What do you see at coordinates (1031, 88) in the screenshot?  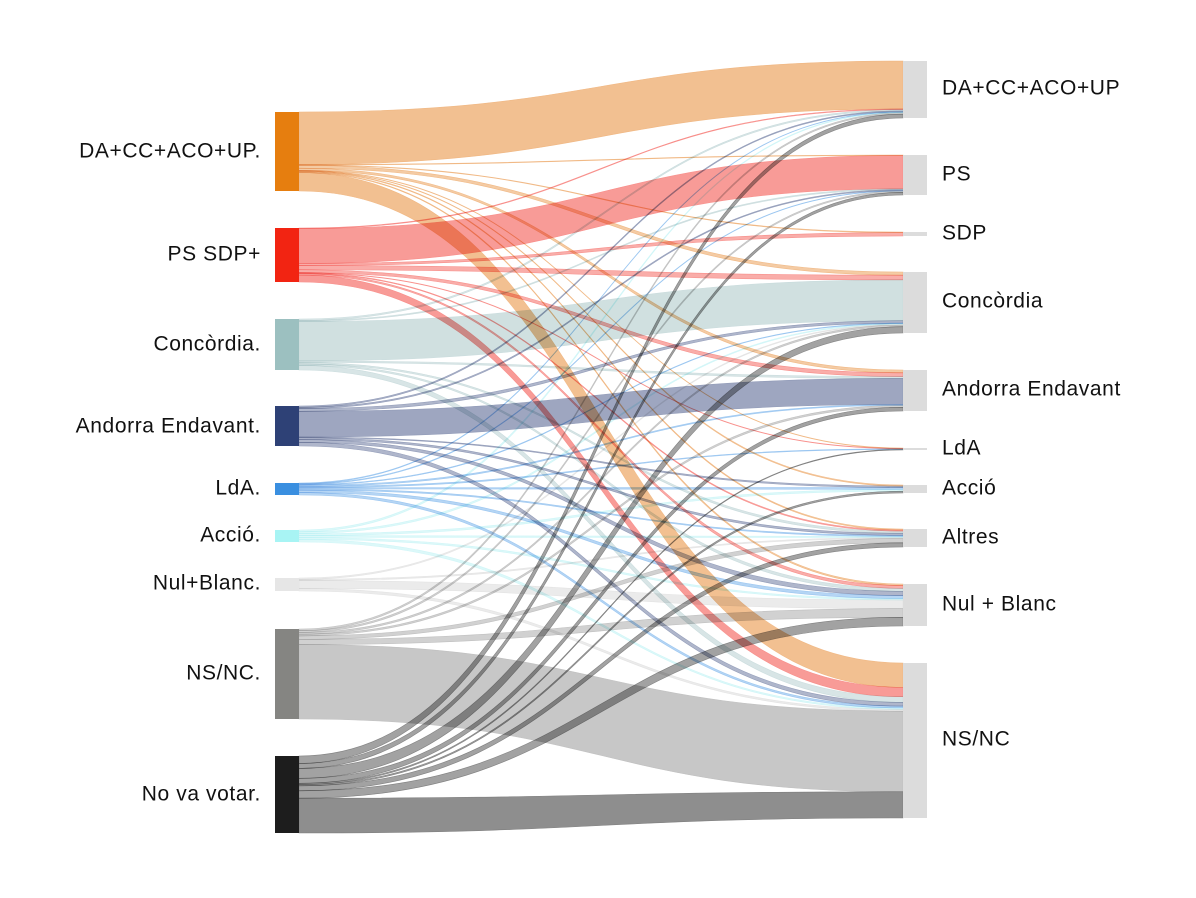 I see `right-node-label-da: DA+CC+ACO+UP` at bounding box center [1031, 88].